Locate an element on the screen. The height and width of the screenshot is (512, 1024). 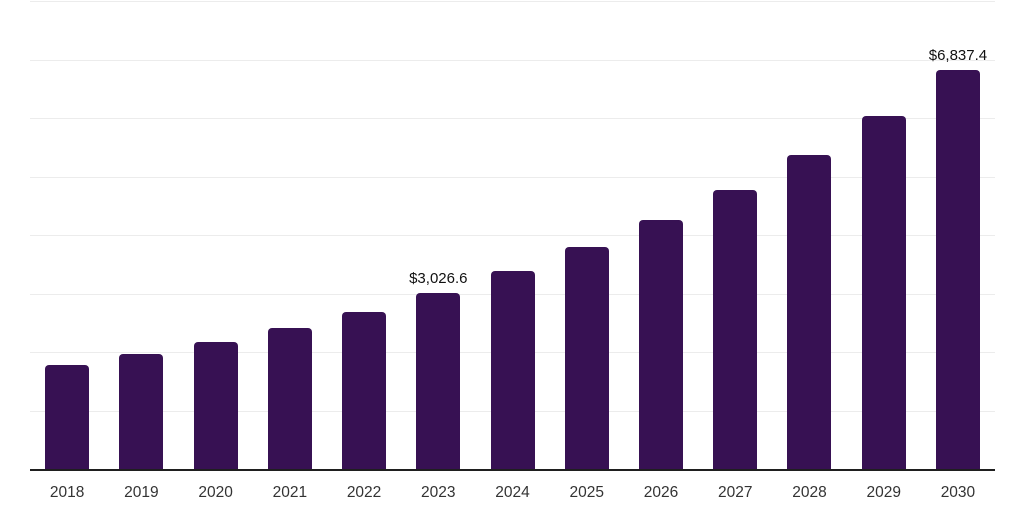
x-tick-2025: 2025 is located at coordinates (586, 492).